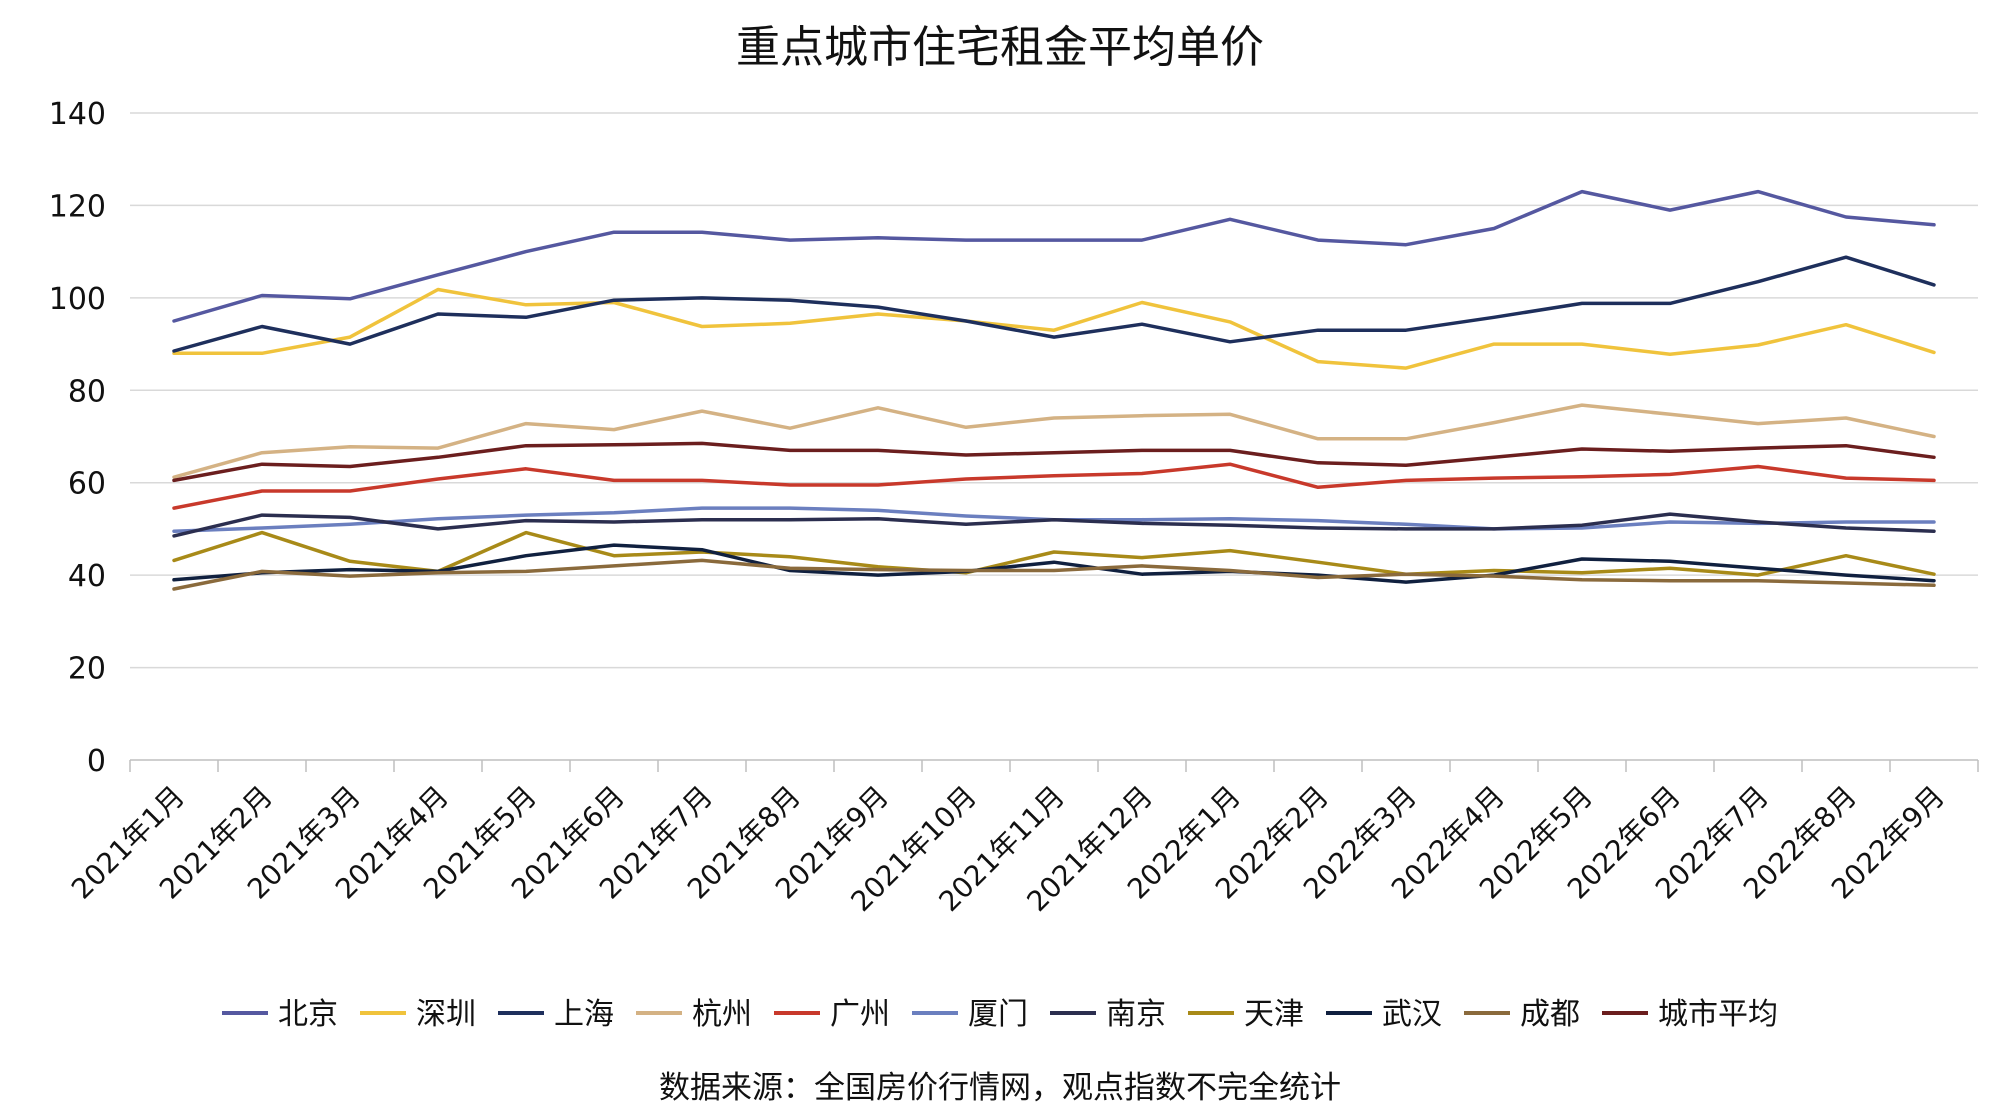 This screenshot has width=2000, height=1114. What do you see at coordinates (1274, 1014) in the screenshot?
I see `legend-label: 天津` at bounding box center [1274, 1014].